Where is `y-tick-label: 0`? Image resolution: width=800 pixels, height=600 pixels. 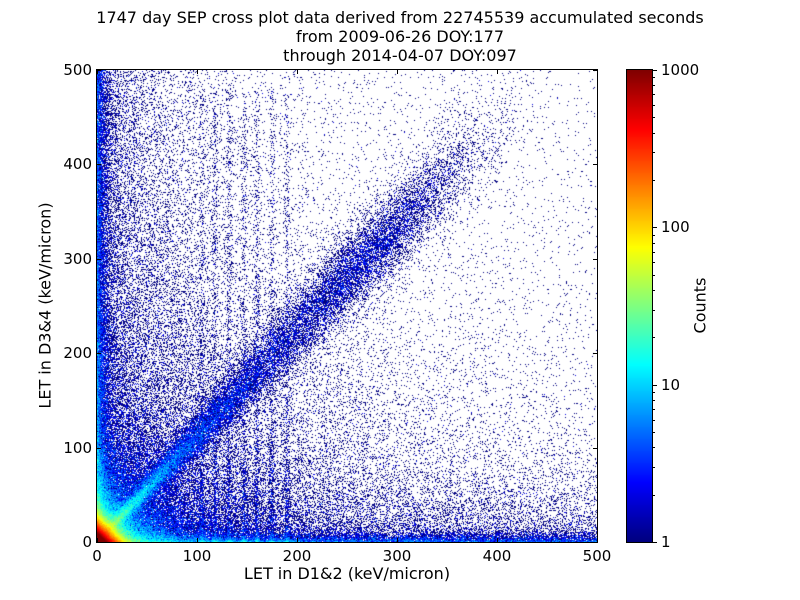
y-tick-label: 0 is located at coordinates (87, 542).